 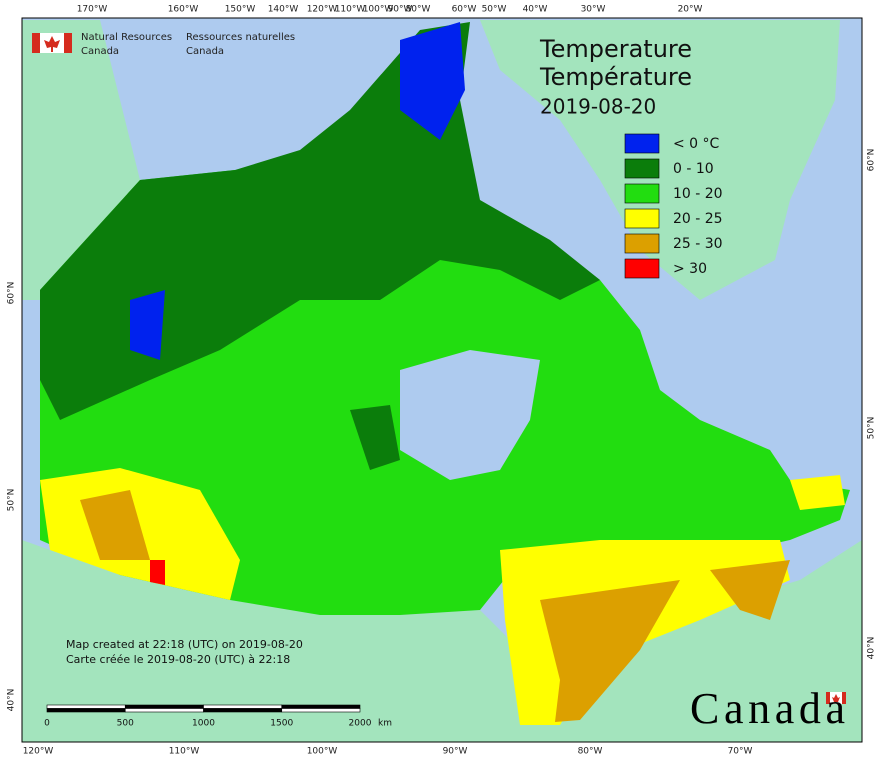 I want to click on legend-label: 20 - 25, so click(x=698, y=219).